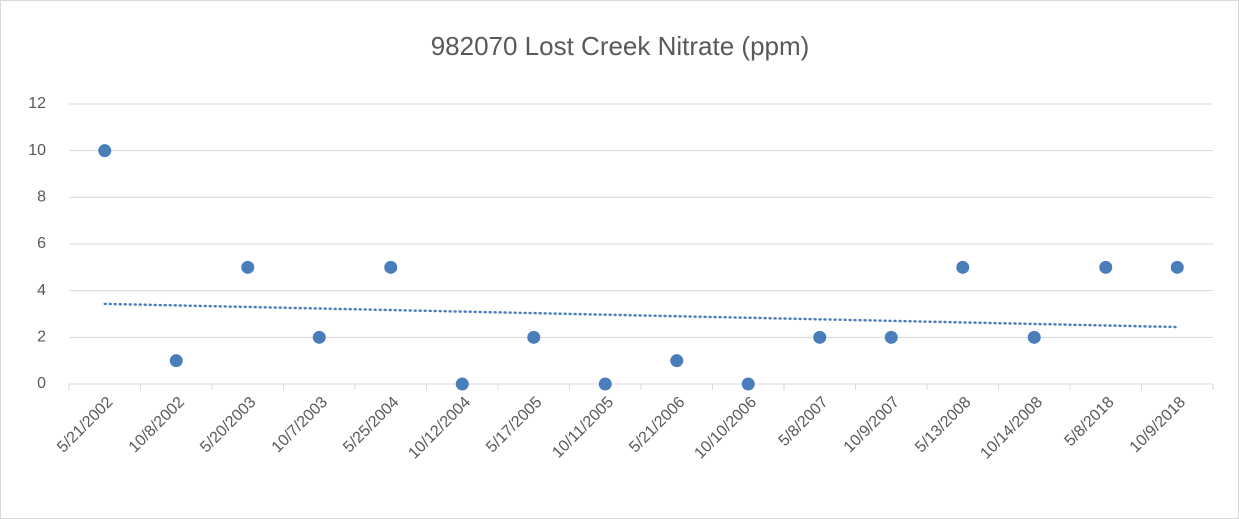 Image resolution: width=1239 pixels, height=519 pixels. Describe the element at coordinates (620, 46) in the screenshot. I see `chart-title: 982070 Lost Creek Nitrate (ppm)` at that location.